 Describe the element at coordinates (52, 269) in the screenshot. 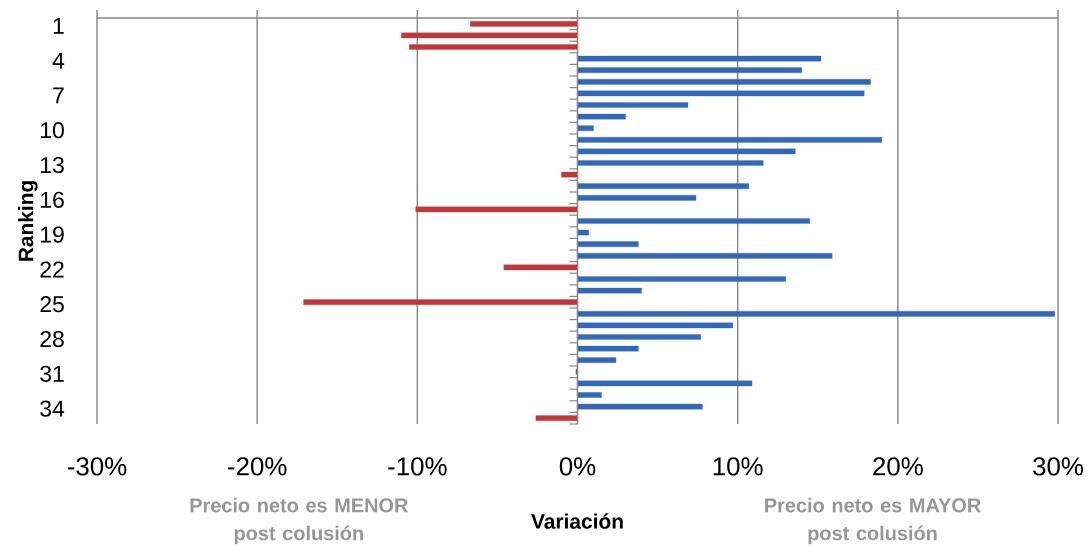

I see `y-tick-label: 22` at that location.